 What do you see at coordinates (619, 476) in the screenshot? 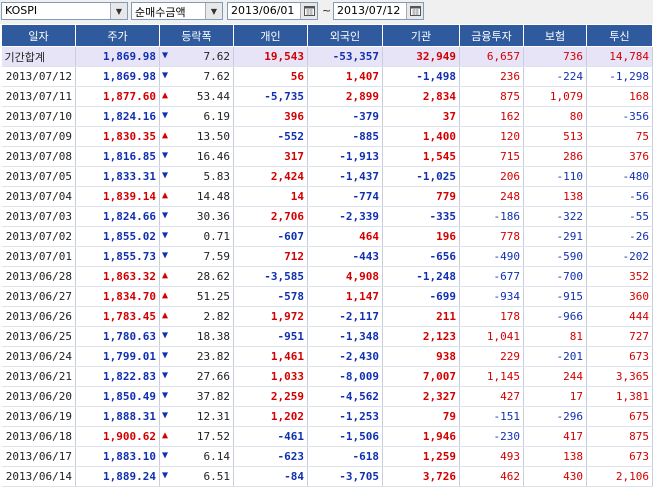
I see `trust-cell: 2,106` at bounding box center [619, 476].